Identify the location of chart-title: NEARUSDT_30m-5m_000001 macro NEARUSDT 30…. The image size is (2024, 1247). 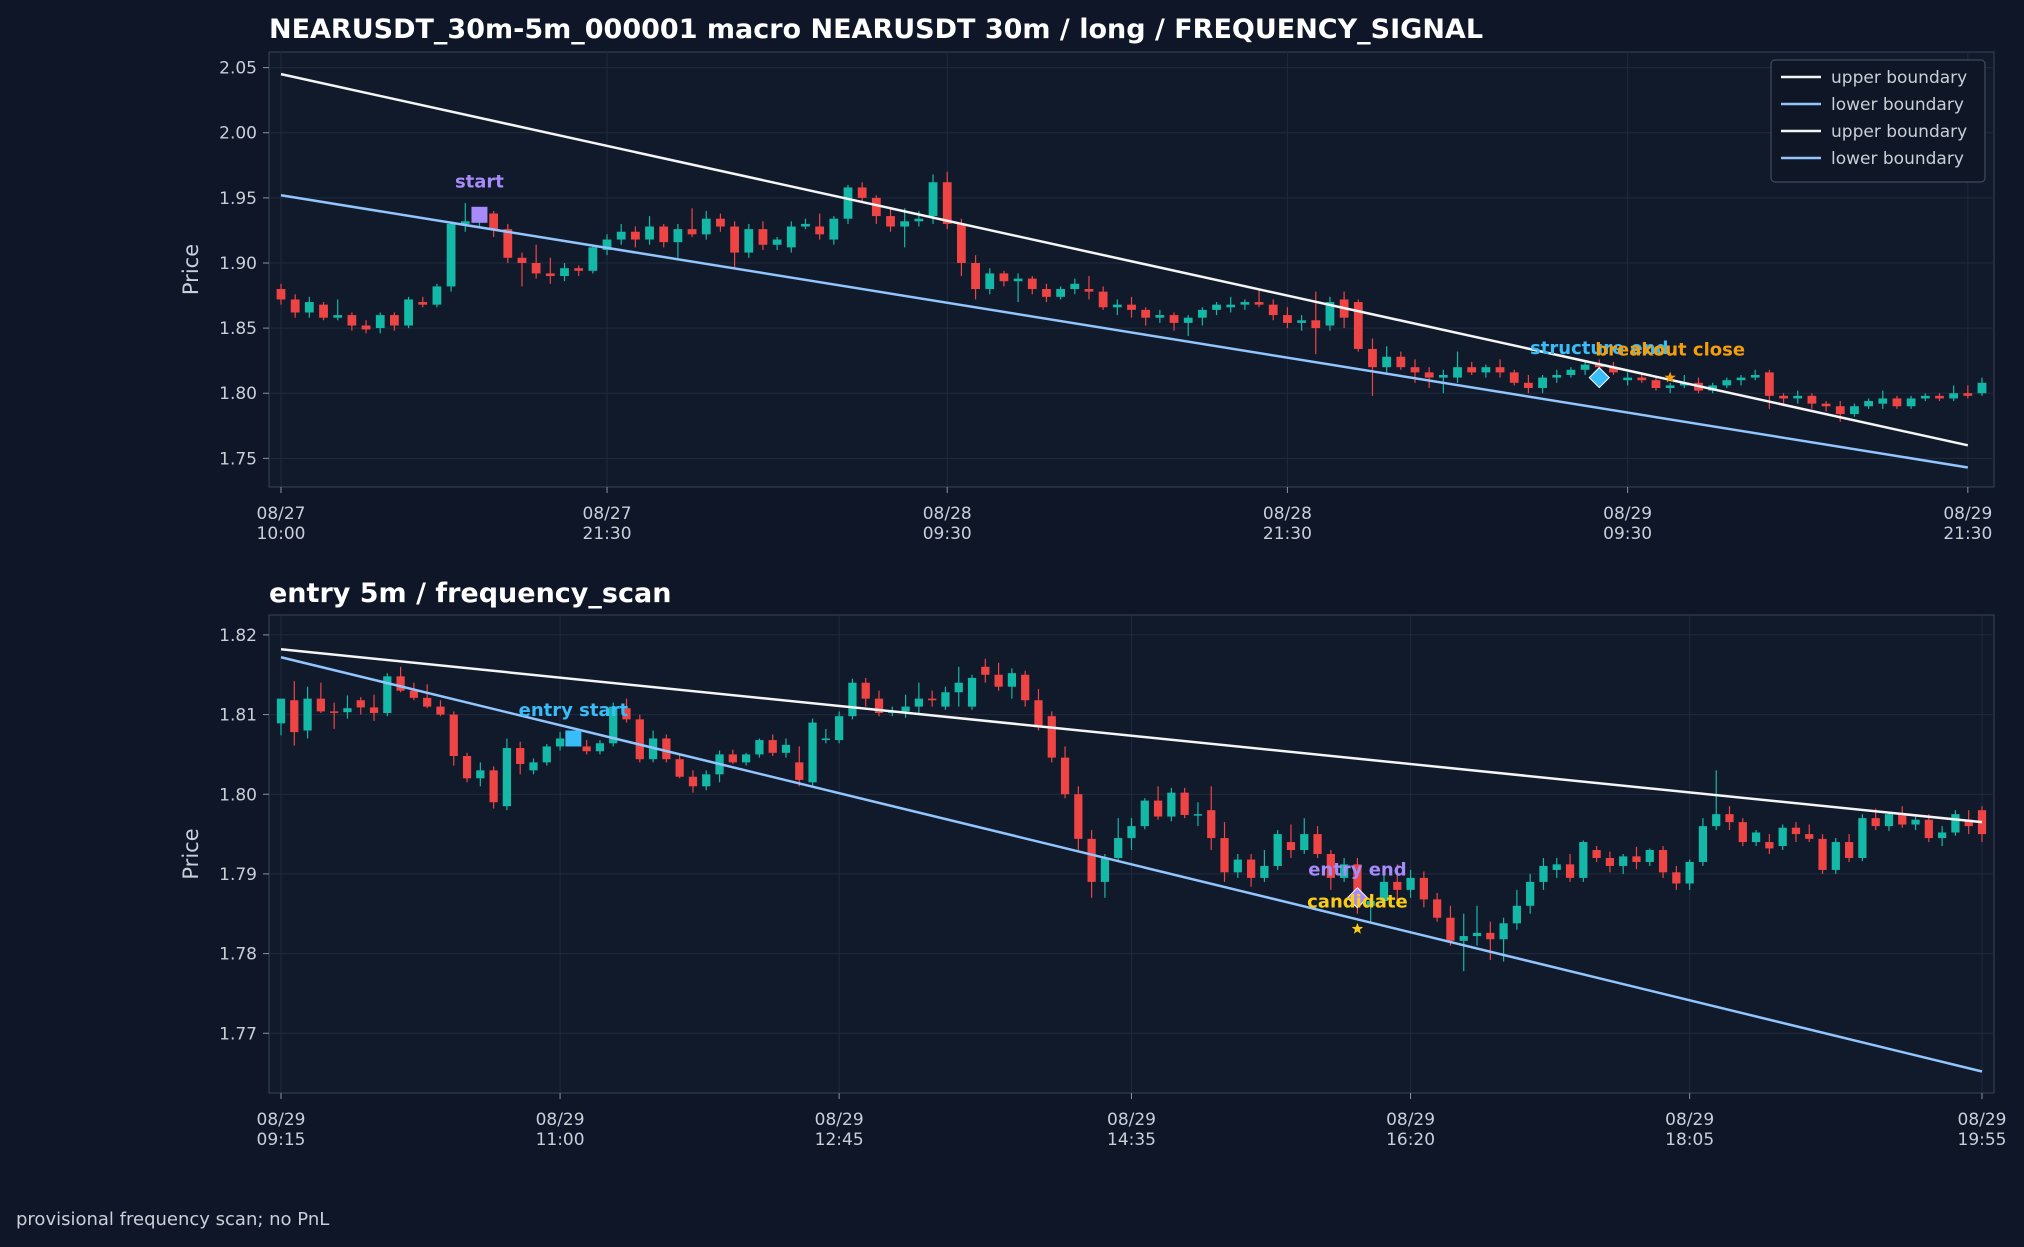
(876, 29).